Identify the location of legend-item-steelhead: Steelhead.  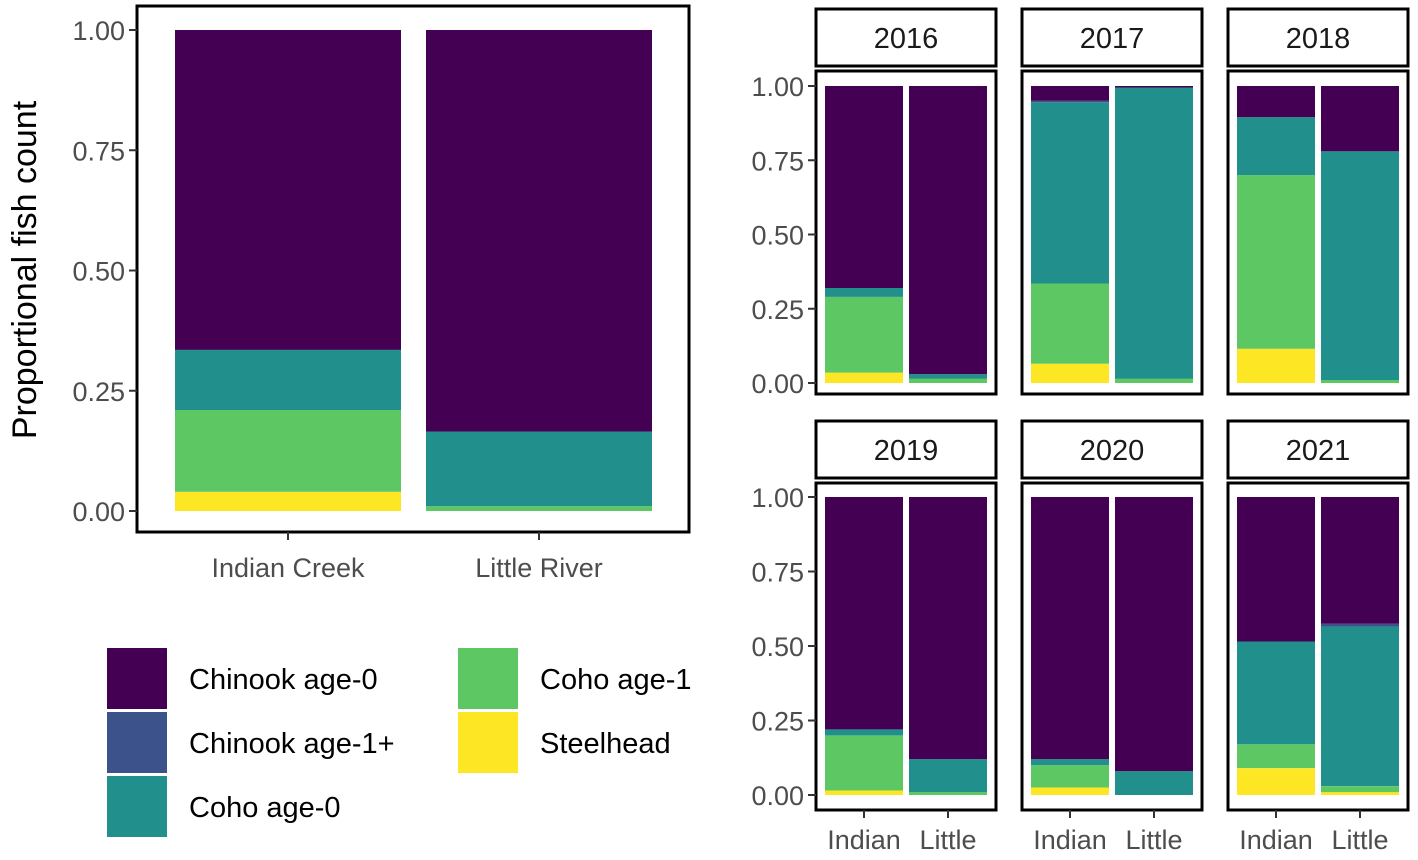
(564, 742).